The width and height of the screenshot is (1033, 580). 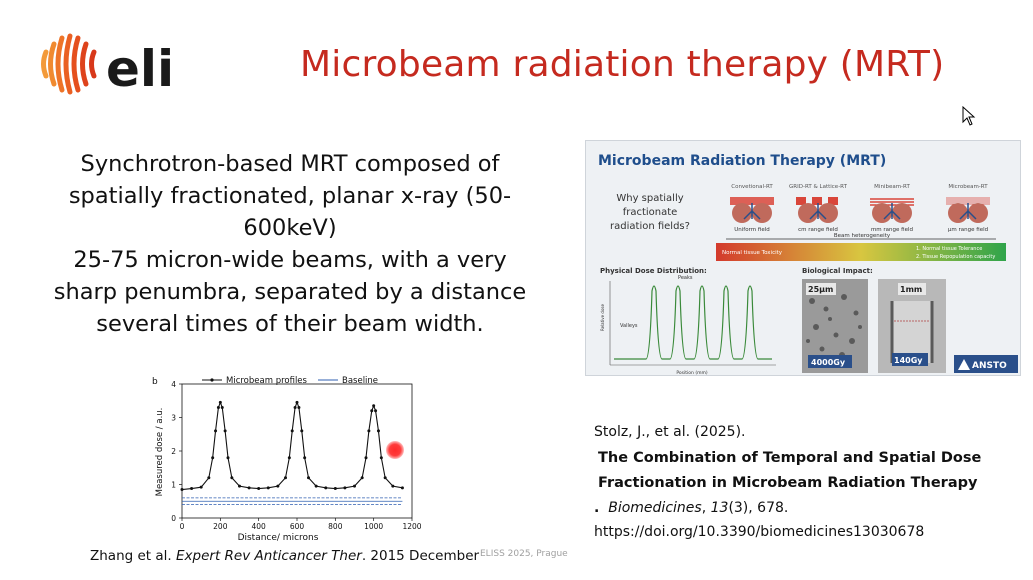 What do you see at coordinates (892, 230) in the screenshot?
I see `column-sub: mm range field` at bounding box center [892, 230].